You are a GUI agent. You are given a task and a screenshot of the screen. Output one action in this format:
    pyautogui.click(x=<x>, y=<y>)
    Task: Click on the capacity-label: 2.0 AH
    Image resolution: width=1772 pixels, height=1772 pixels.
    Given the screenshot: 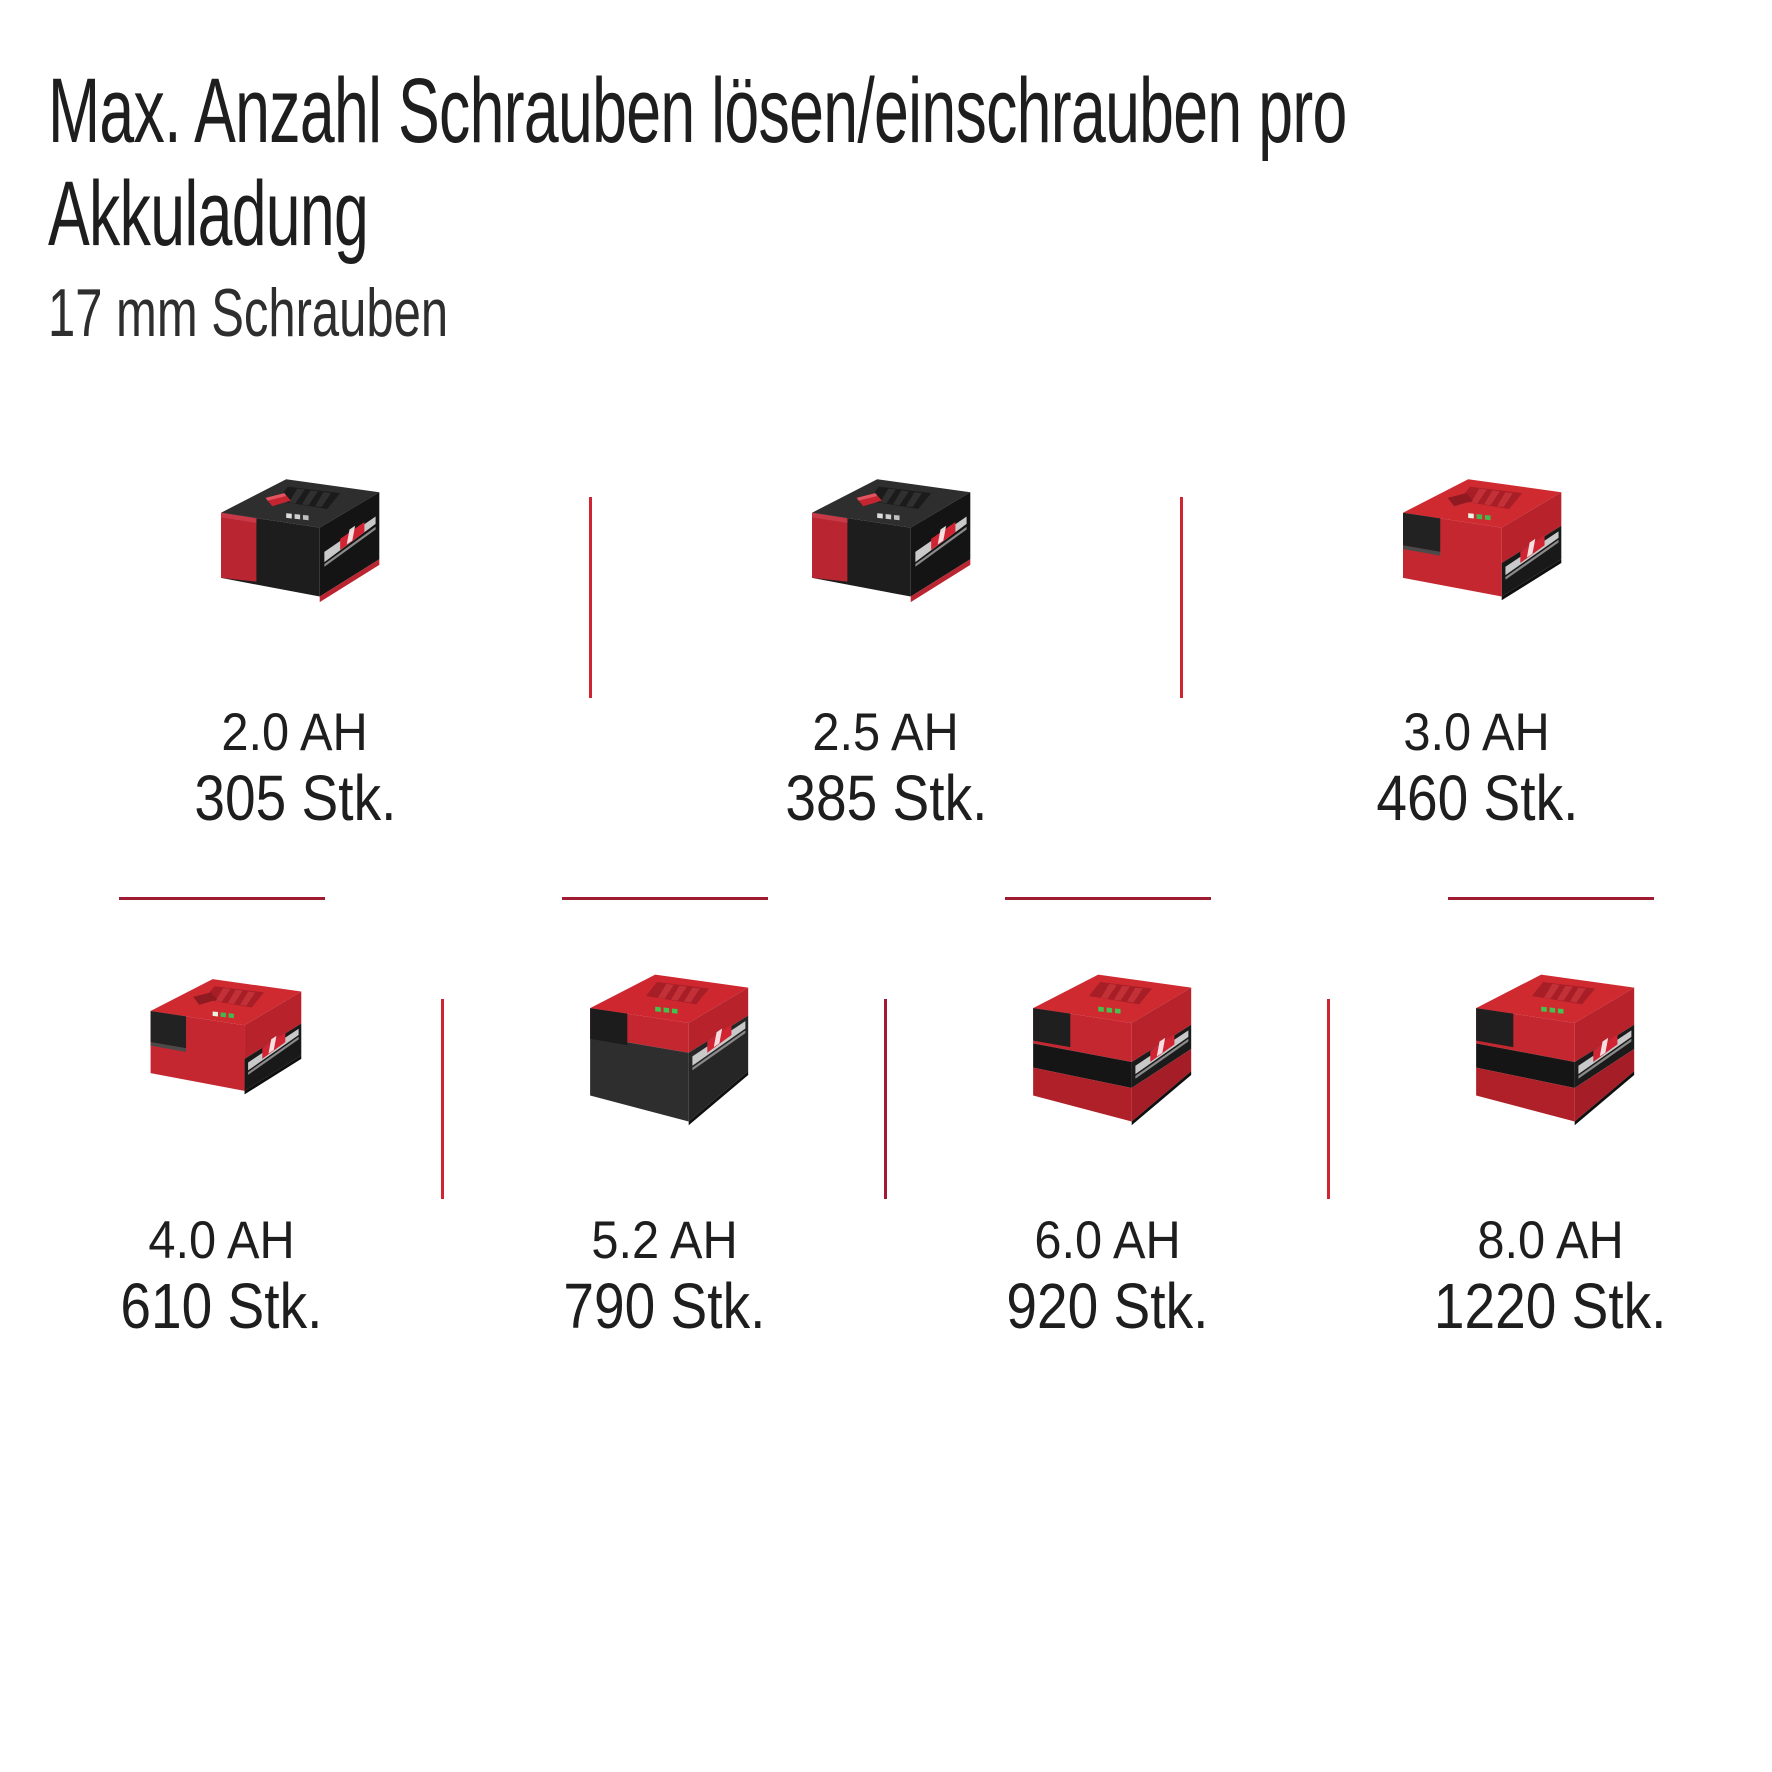 What is the action you would take?
    pyautogui.click(x=295, y=732)
    